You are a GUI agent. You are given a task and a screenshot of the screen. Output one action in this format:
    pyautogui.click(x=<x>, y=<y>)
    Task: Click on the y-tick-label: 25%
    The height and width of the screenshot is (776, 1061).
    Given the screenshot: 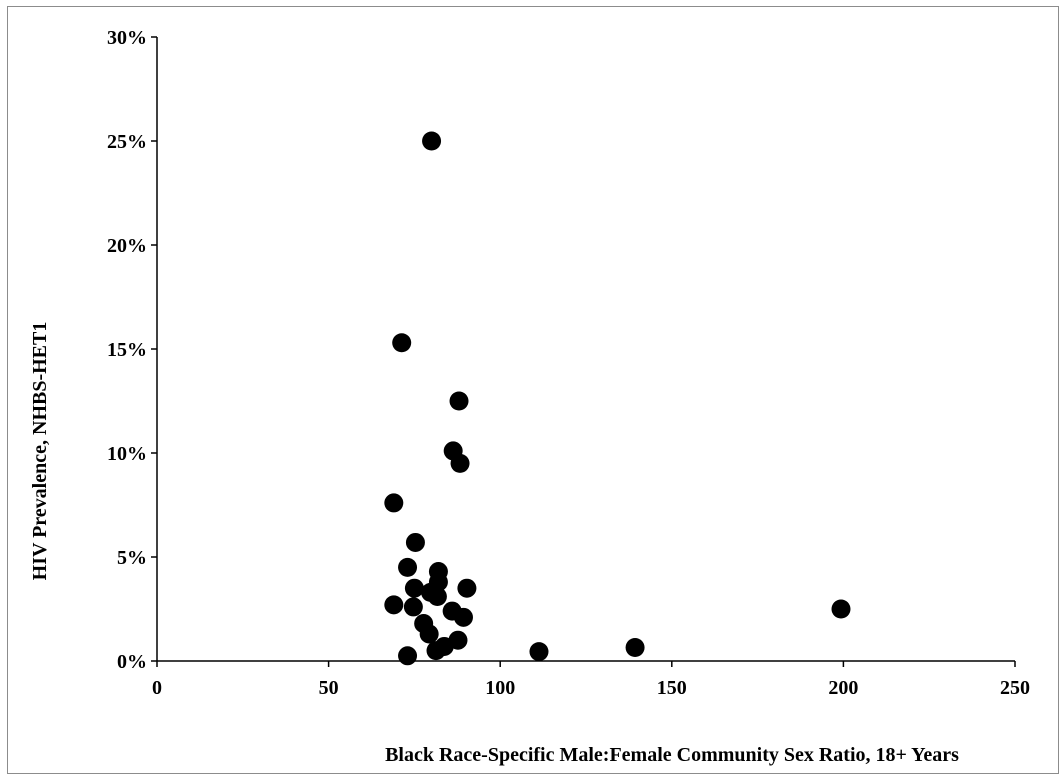 What is the action you would take?
    pyautogui.click(x=127, y=142)
    